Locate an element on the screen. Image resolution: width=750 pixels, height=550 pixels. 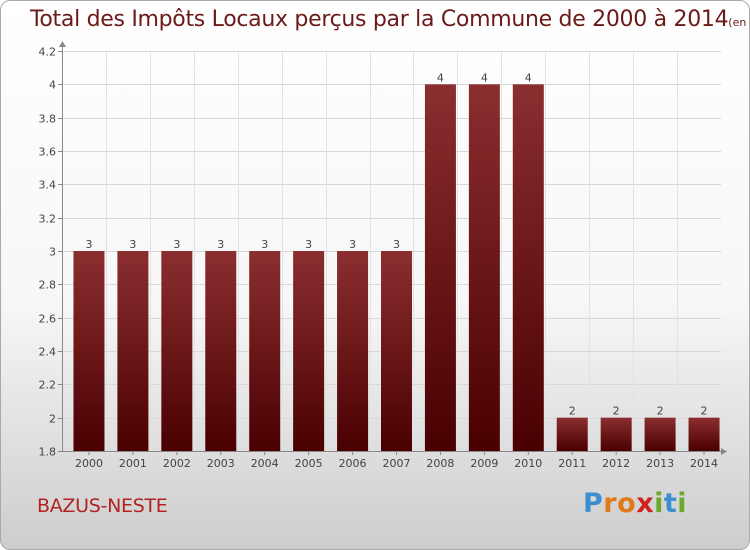
y-tick-label: 3.2 is located at coordinates (48, 219).